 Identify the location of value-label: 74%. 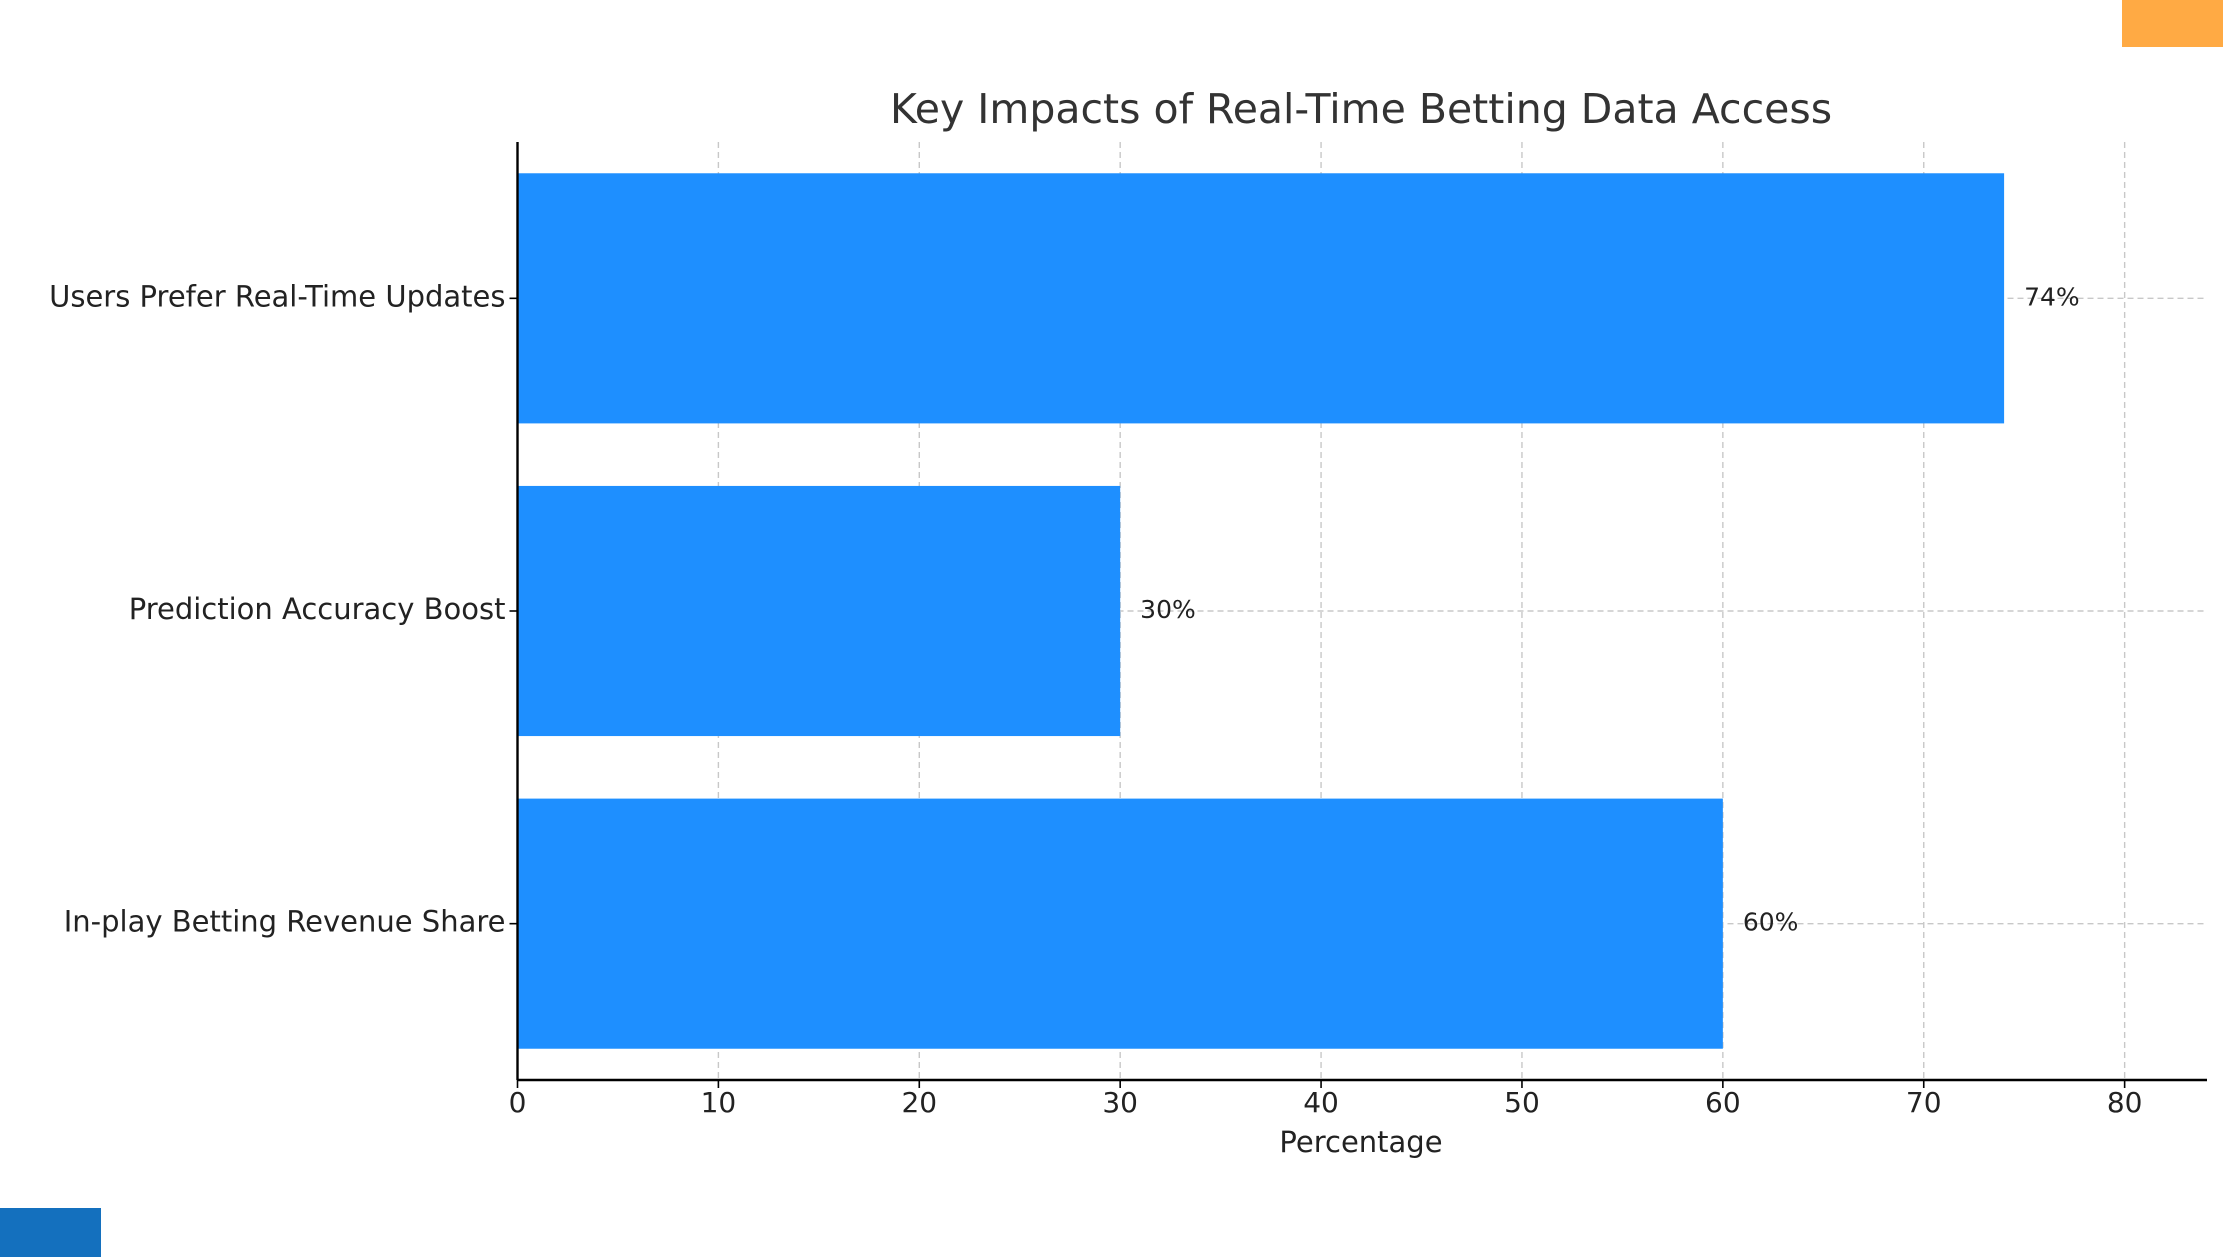
(2052, 296).